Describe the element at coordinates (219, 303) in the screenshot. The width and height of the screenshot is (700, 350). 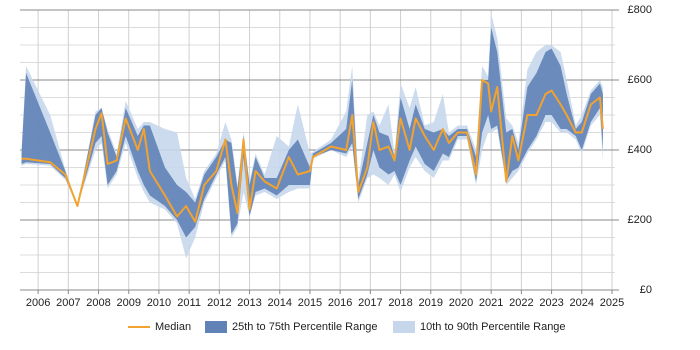
I see `x-tick-label: 2012` at that location.